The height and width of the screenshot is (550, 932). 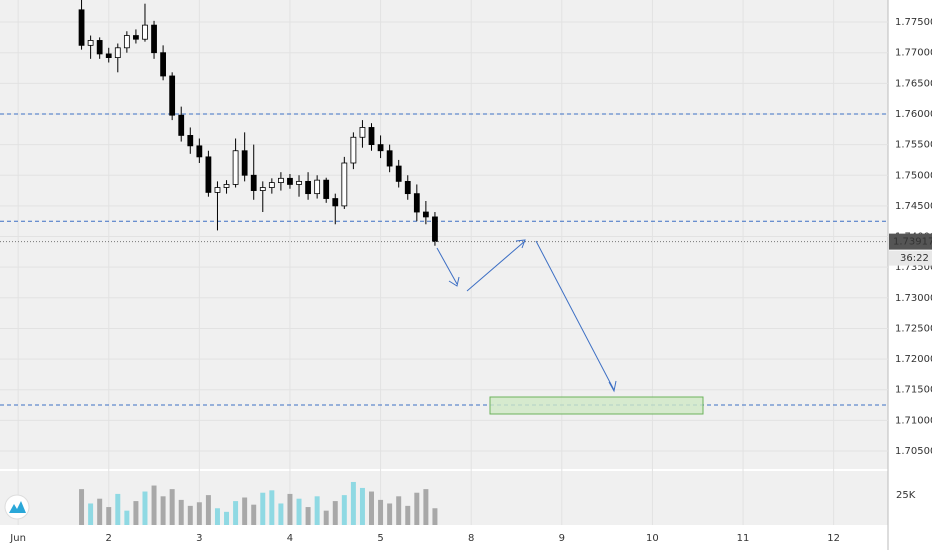 What do you see at coordinates (913, 83) in the screenshot?
I see `y-tick-label: 1.76500` at bounding box center [913, 83].